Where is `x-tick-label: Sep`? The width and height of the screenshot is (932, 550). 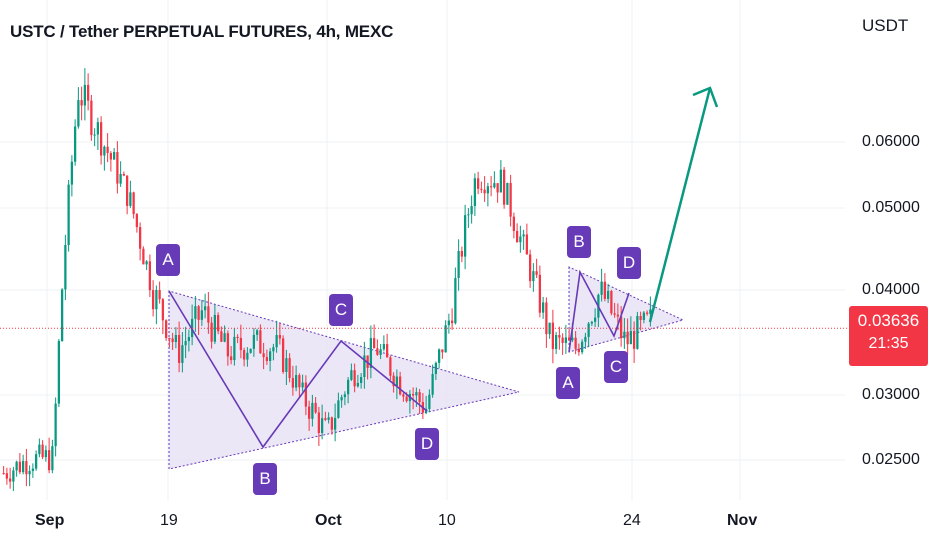 x-tick-label: Sep is located at coordinates (50, 520).